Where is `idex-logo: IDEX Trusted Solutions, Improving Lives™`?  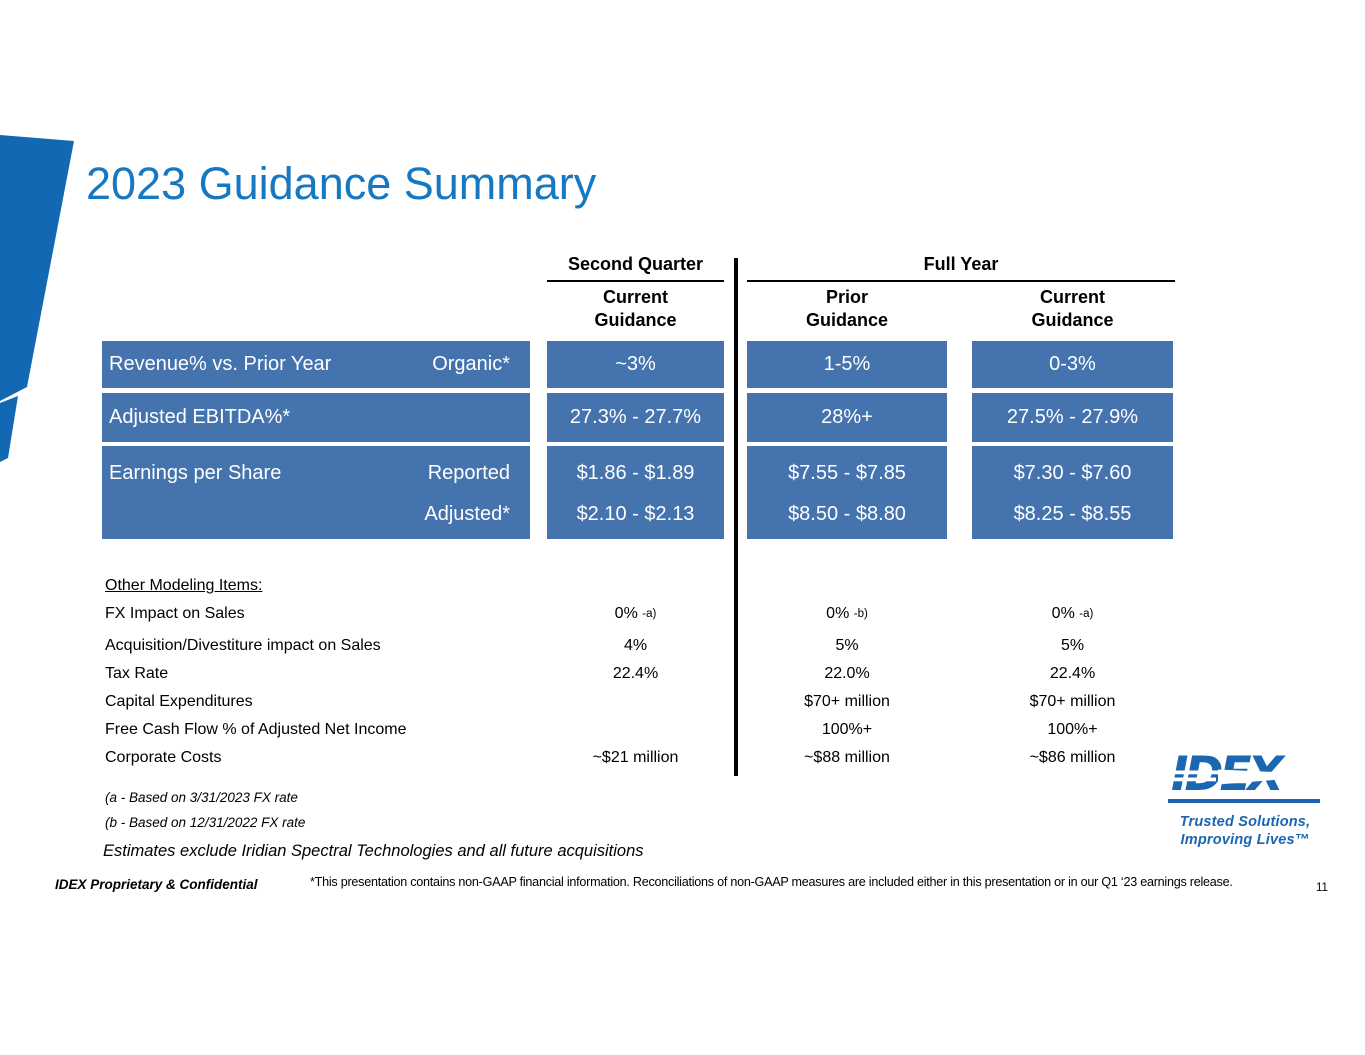 idex-logo: IDEX Trusted Solutions, Improving Lives™ is located at coordinates (1245, 797).